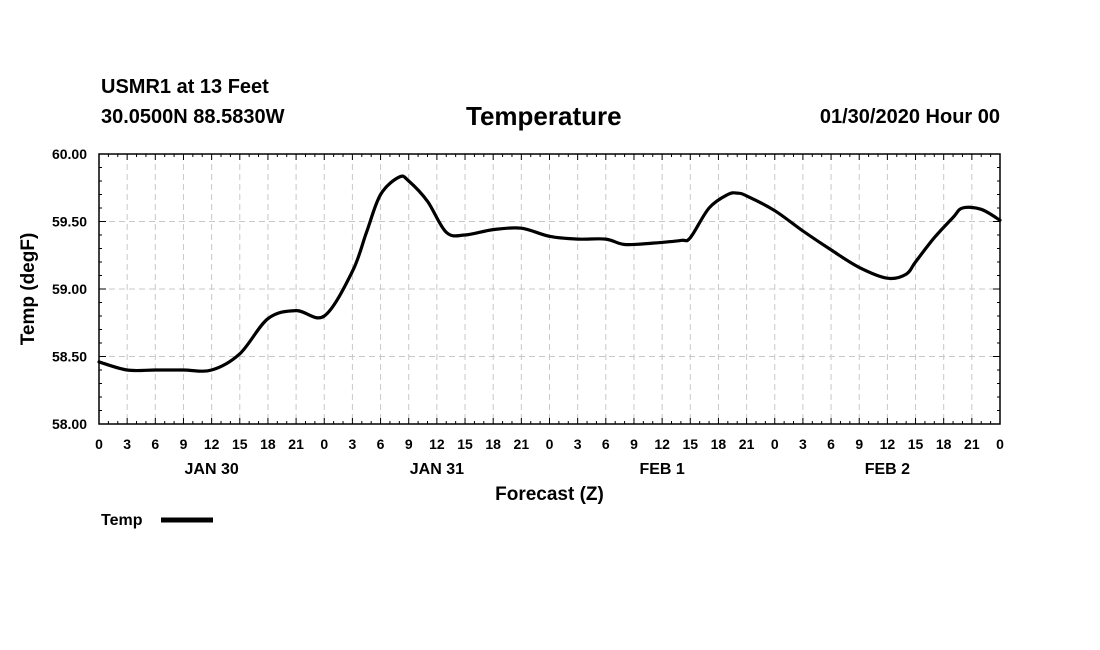 The image size is (1100, 650). I want to click on location-label: 30.0500N 88.5830W, so click(193, 117).